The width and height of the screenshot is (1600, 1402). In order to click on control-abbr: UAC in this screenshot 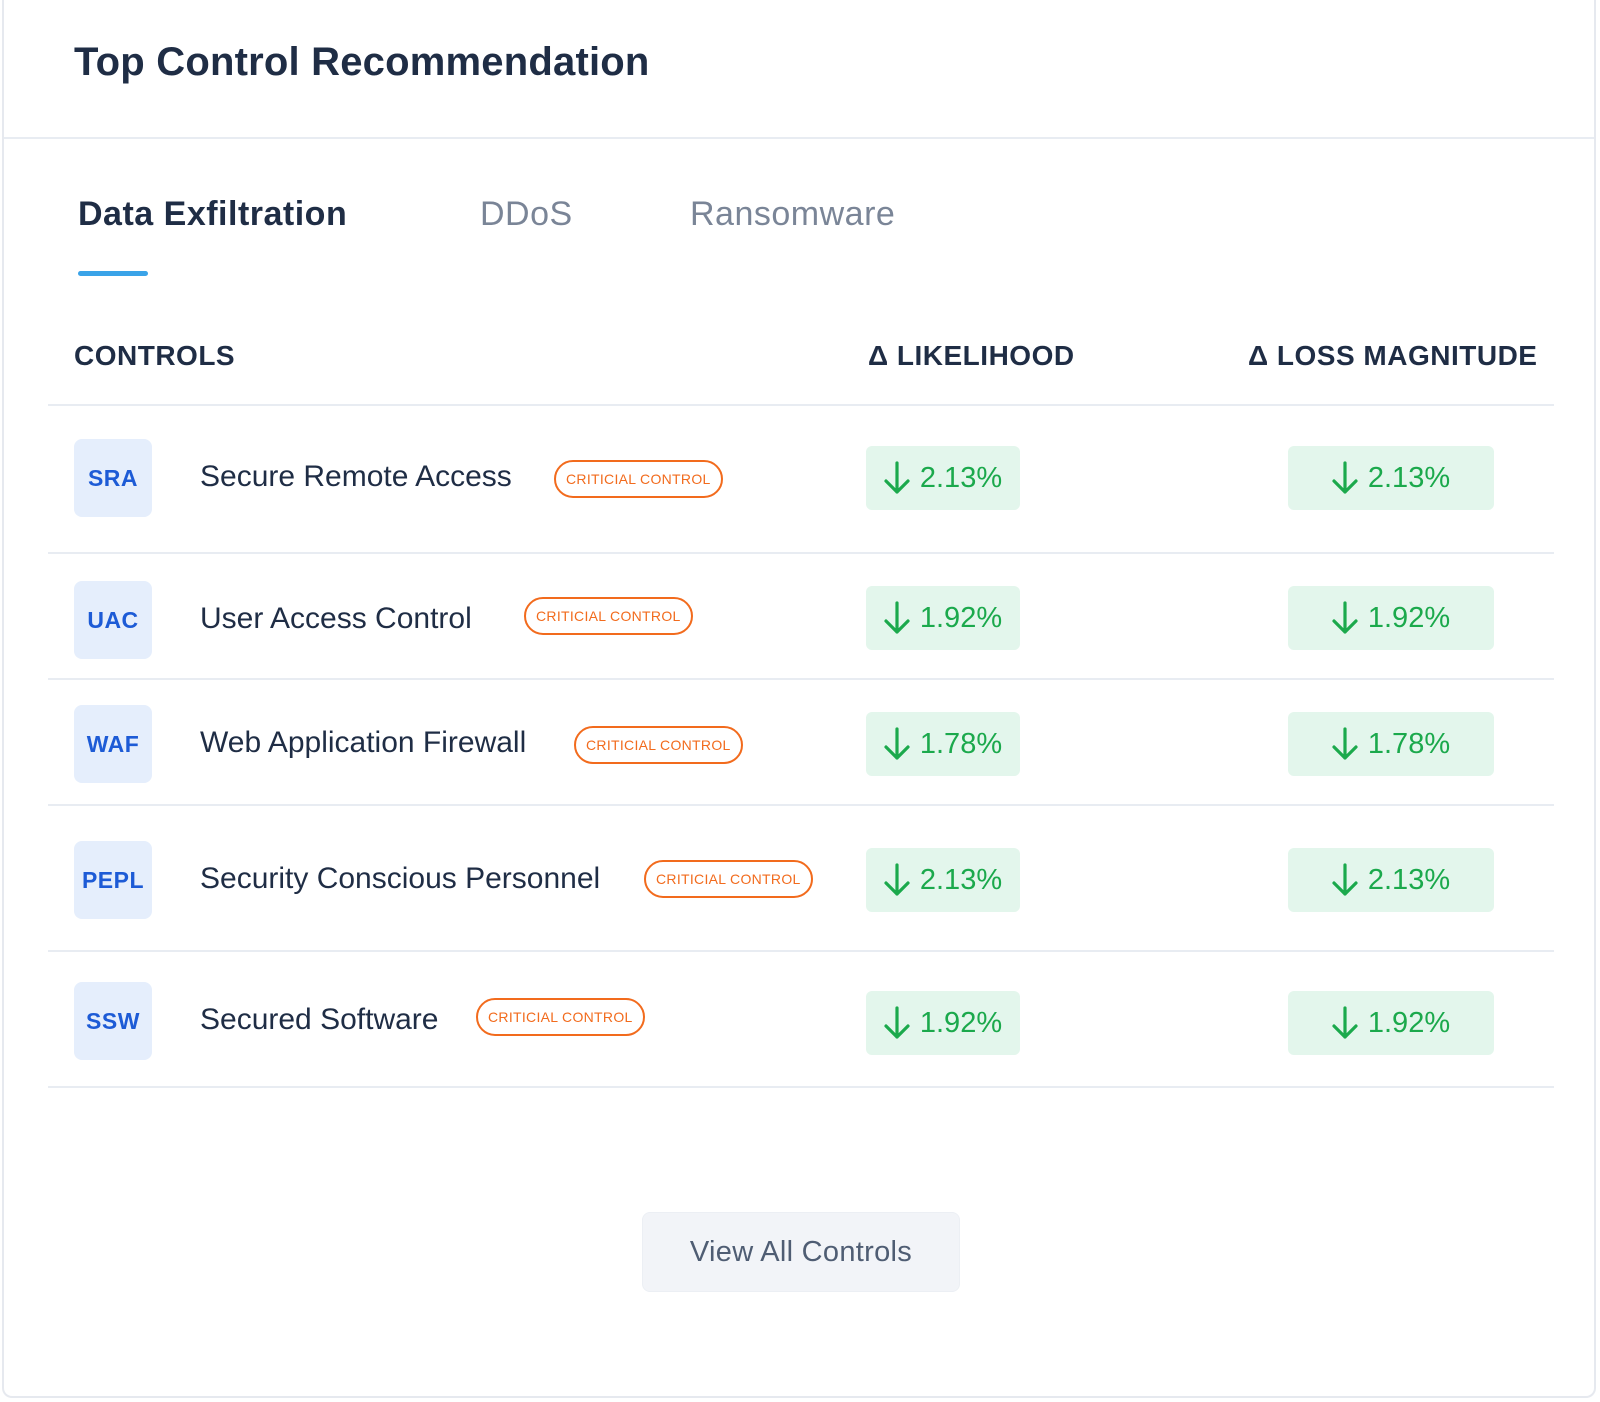, I will do `click(113, 620)`.